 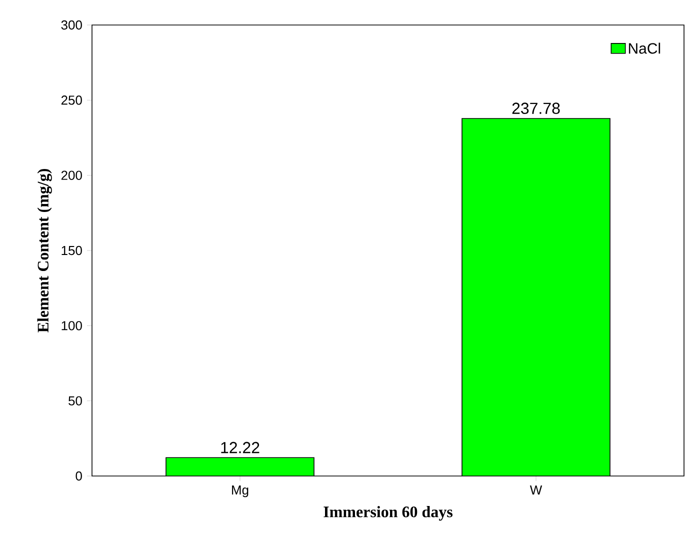 I want to click on y-tick-label: 200, so click(x=71, y=175).